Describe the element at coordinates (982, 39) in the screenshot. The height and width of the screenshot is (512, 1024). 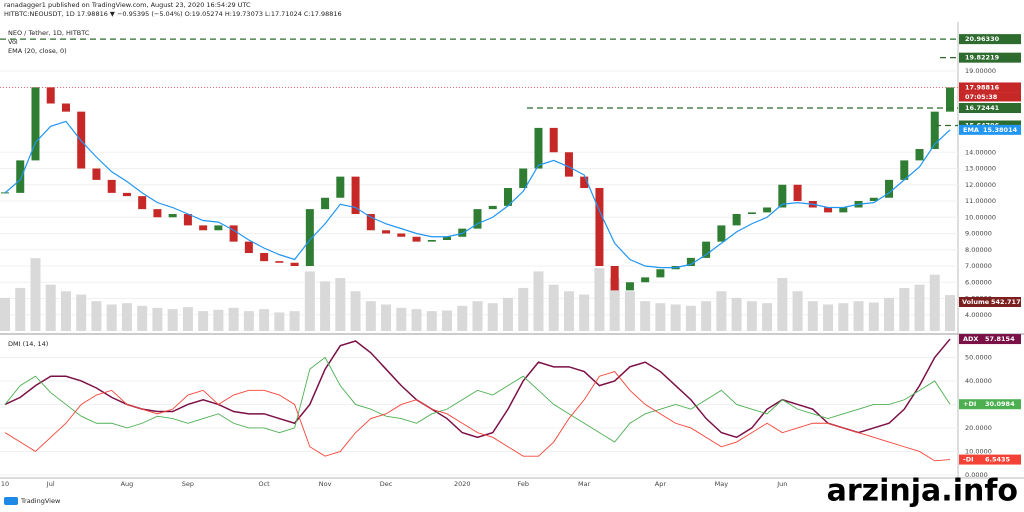
I see `level-label: 20.96330` at that location.